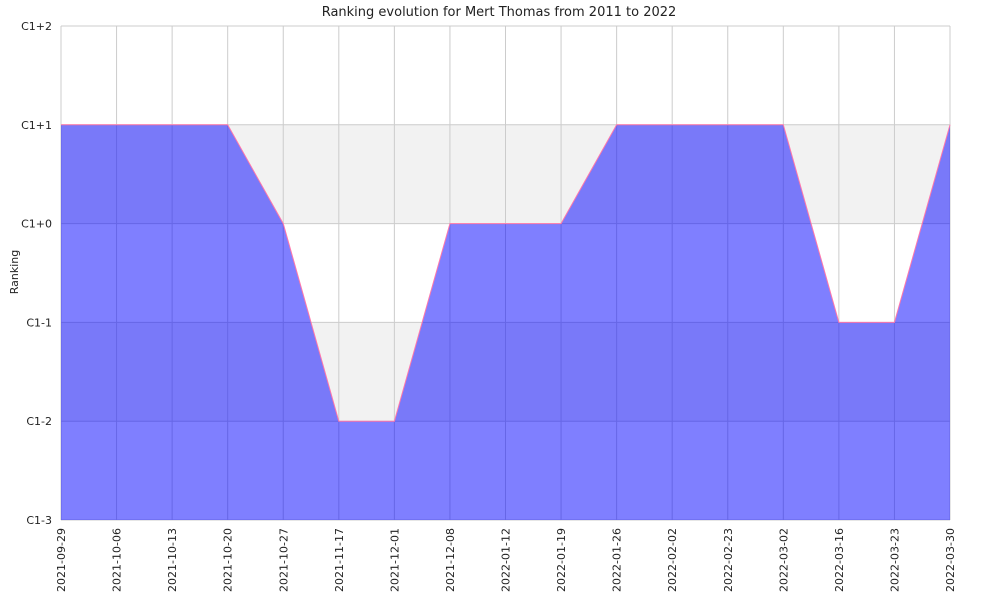 This screenshot has width=1000, height=600. What do you see at coordinates (728, 560) in the screenshot?
I see `x-tick-label: 2022-02-23` at bounding box center [728, 560].